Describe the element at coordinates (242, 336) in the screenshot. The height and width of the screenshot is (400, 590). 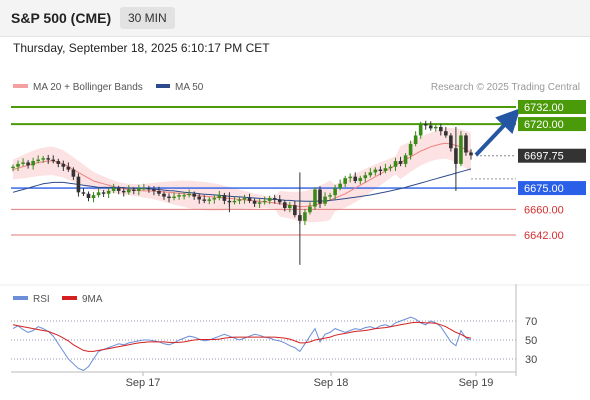
I see `rsi-ma-line` at that location.